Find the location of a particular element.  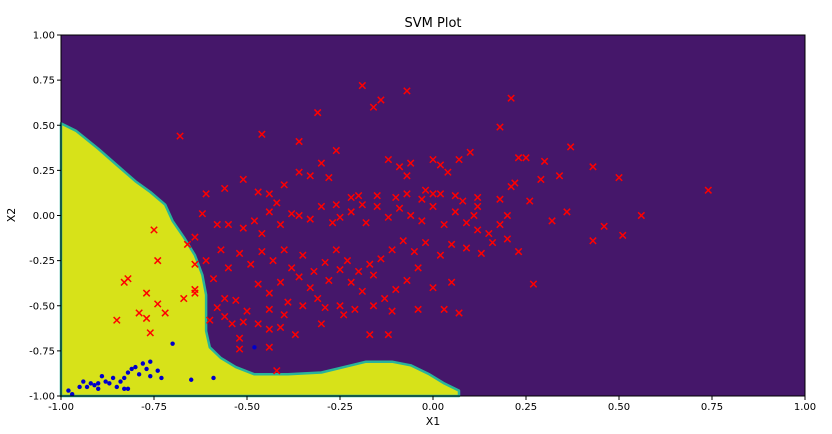

x-tick-label: 0.75 is located at coordinates (712, 407).